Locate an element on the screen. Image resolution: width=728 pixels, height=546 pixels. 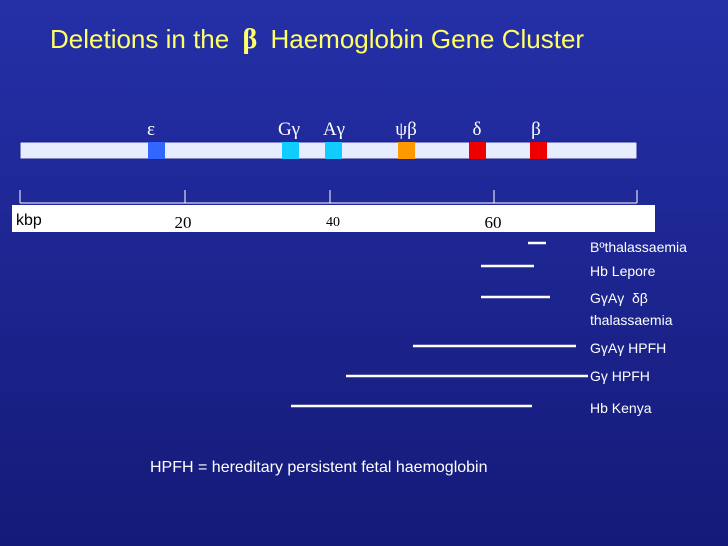
scale-ruler is located at coordinates (328, 197).